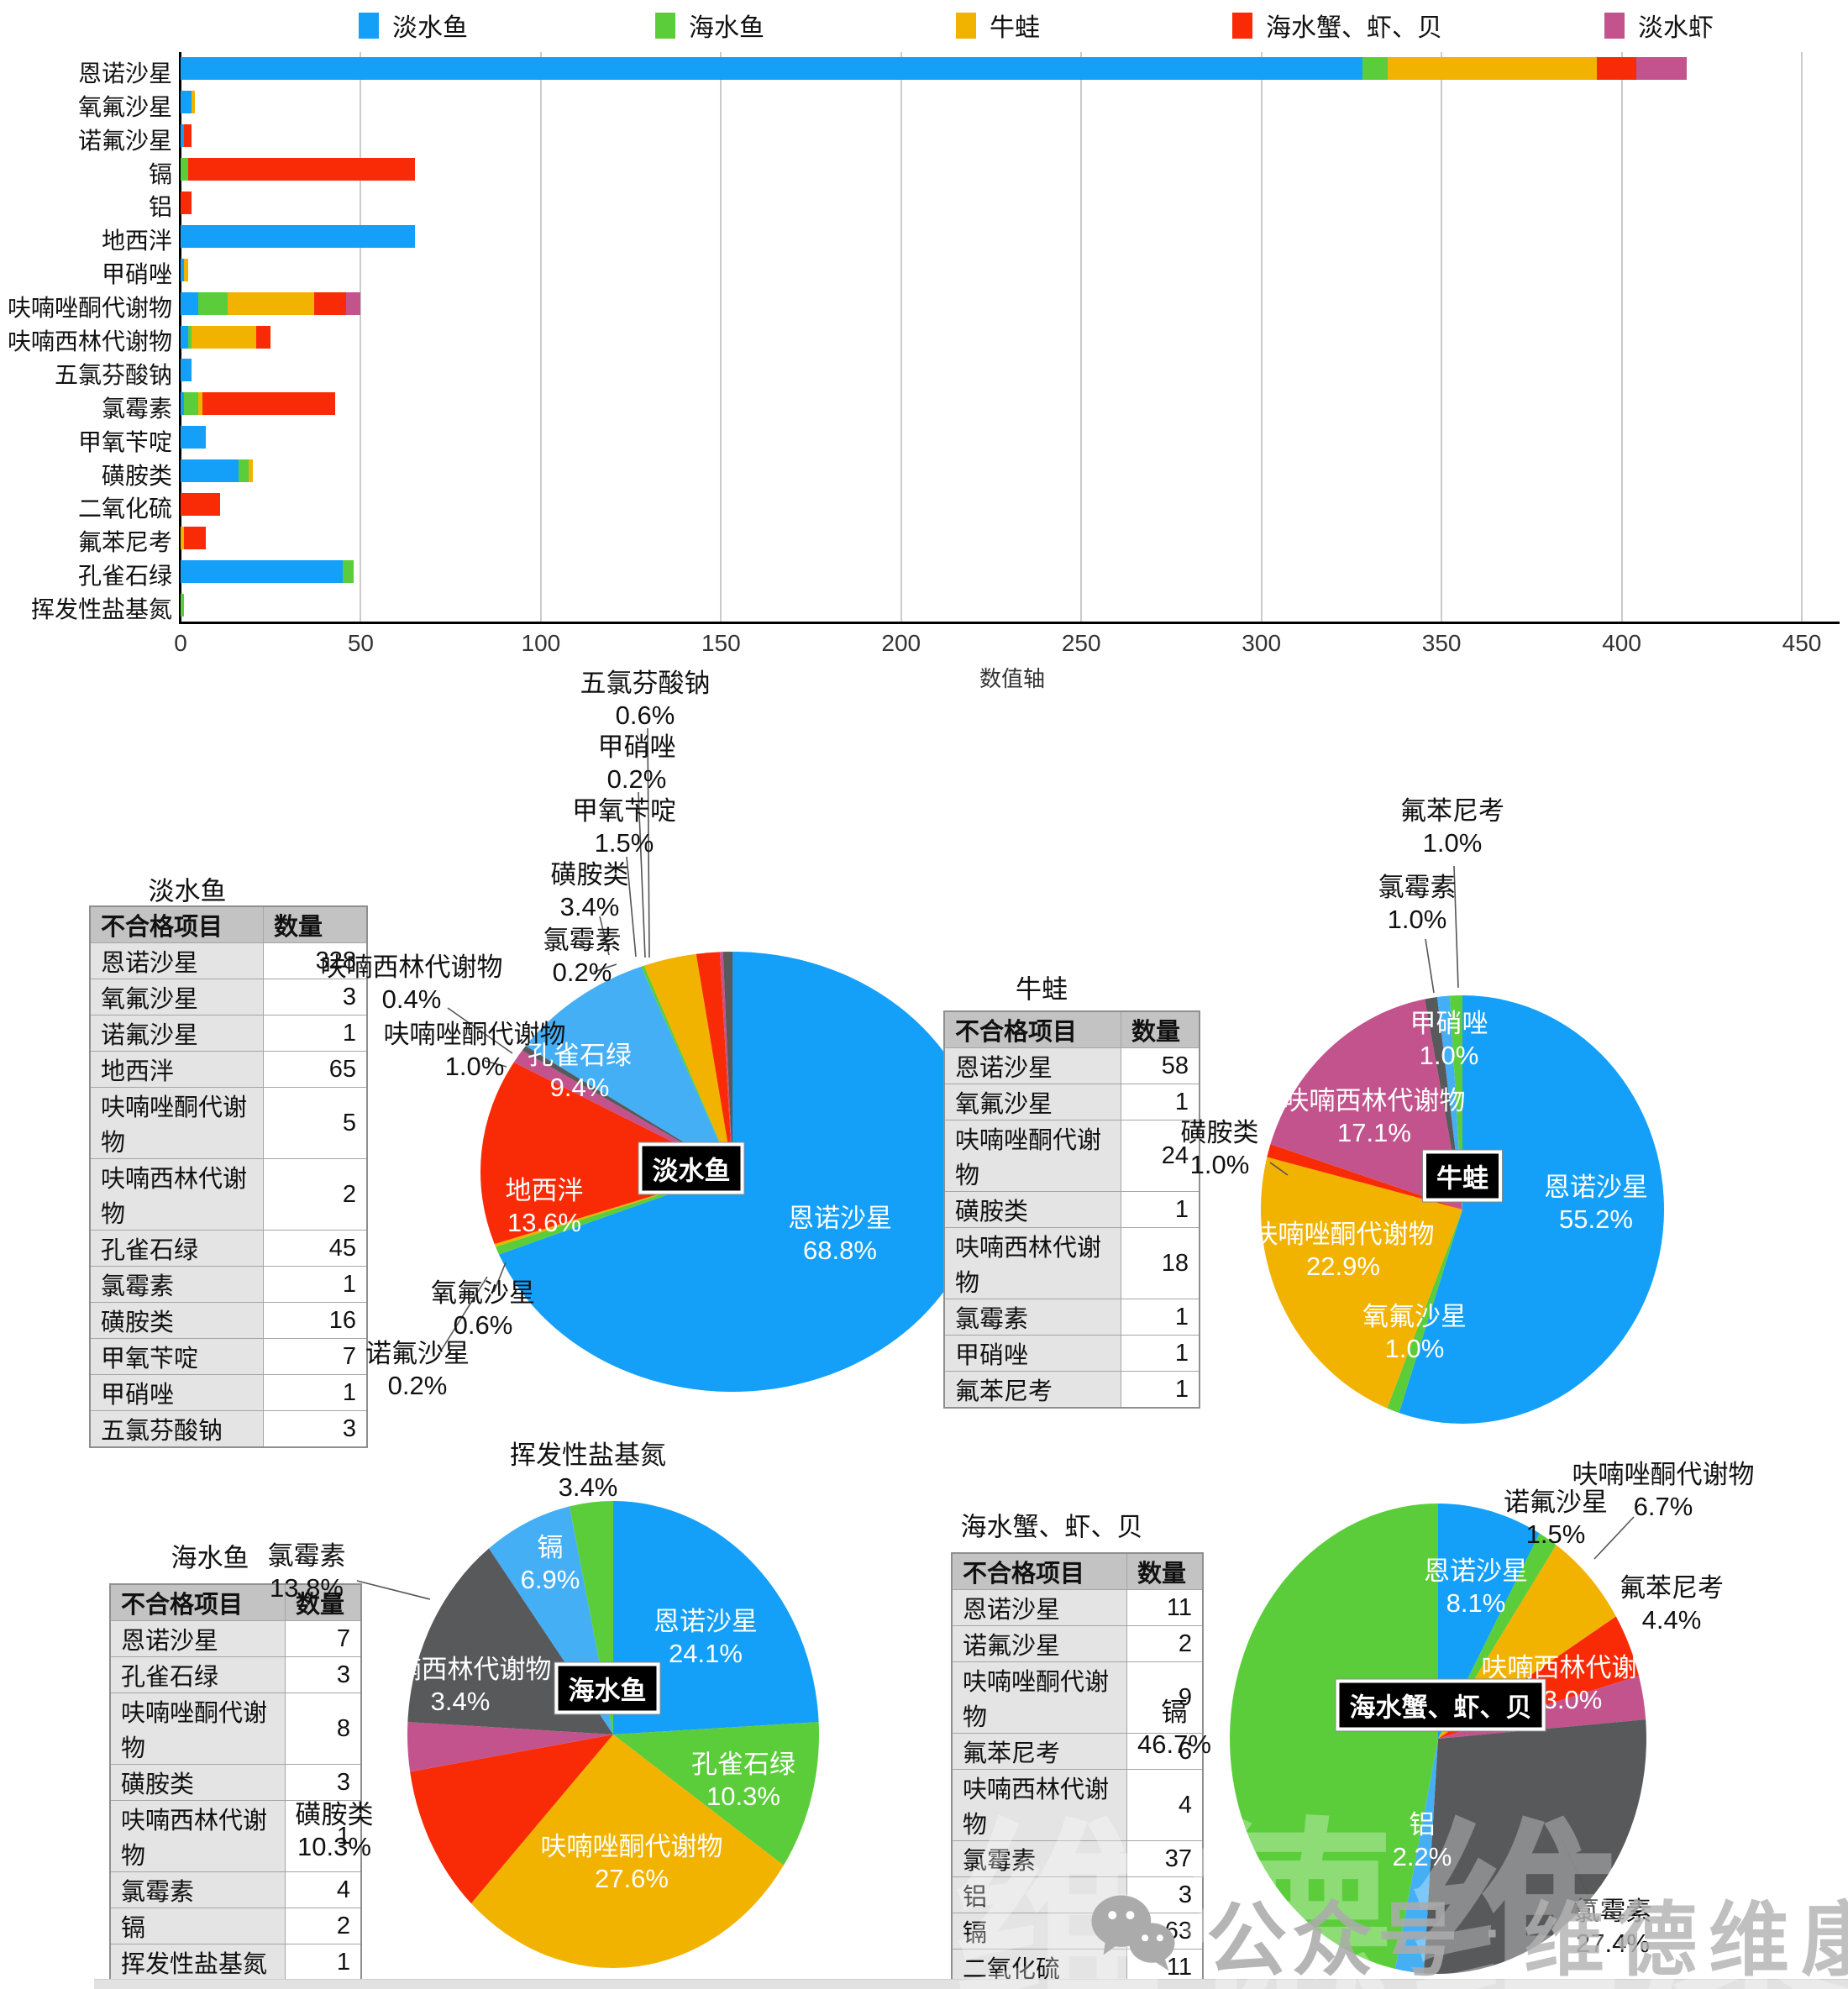  I want to click on pie-slice-label-pct: 0.6%, so click(483, 1325).